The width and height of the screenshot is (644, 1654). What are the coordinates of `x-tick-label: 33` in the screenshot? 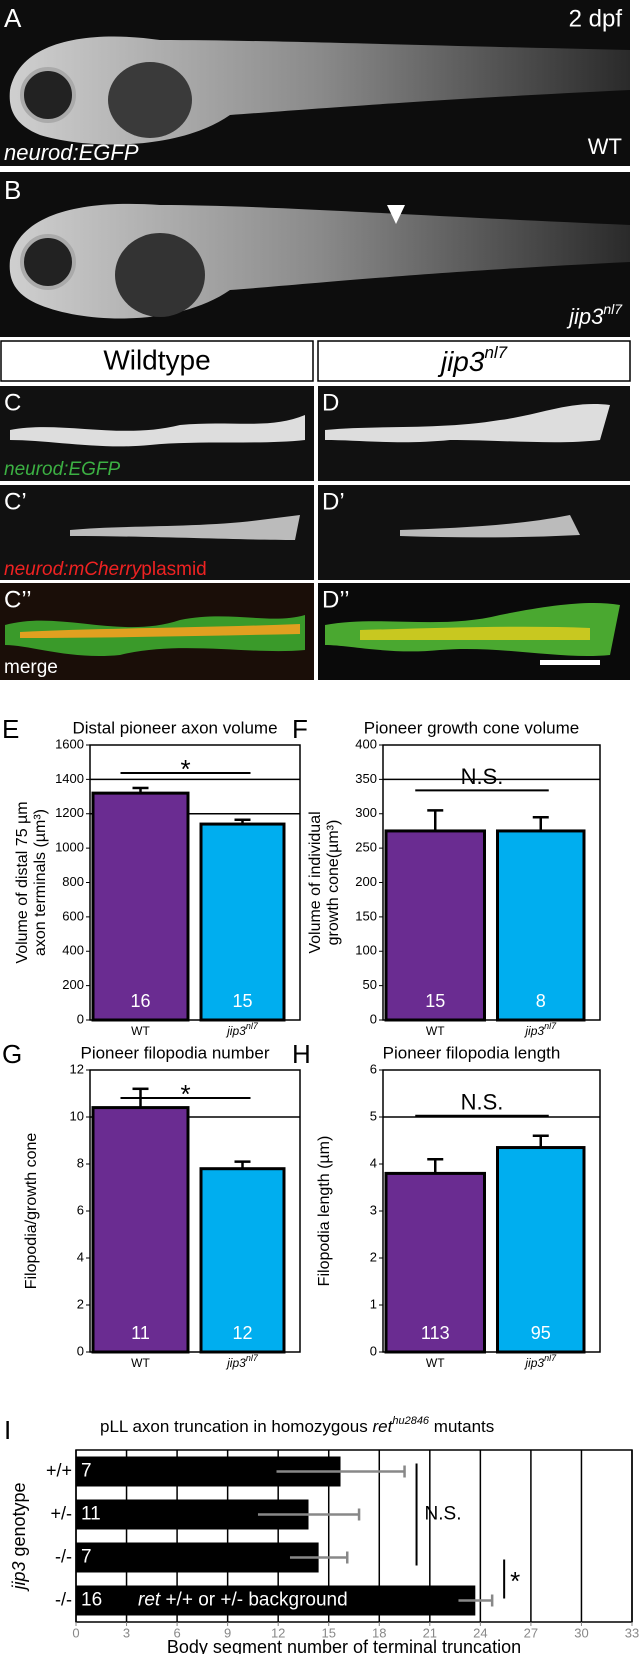 It's located at (632, 1632).